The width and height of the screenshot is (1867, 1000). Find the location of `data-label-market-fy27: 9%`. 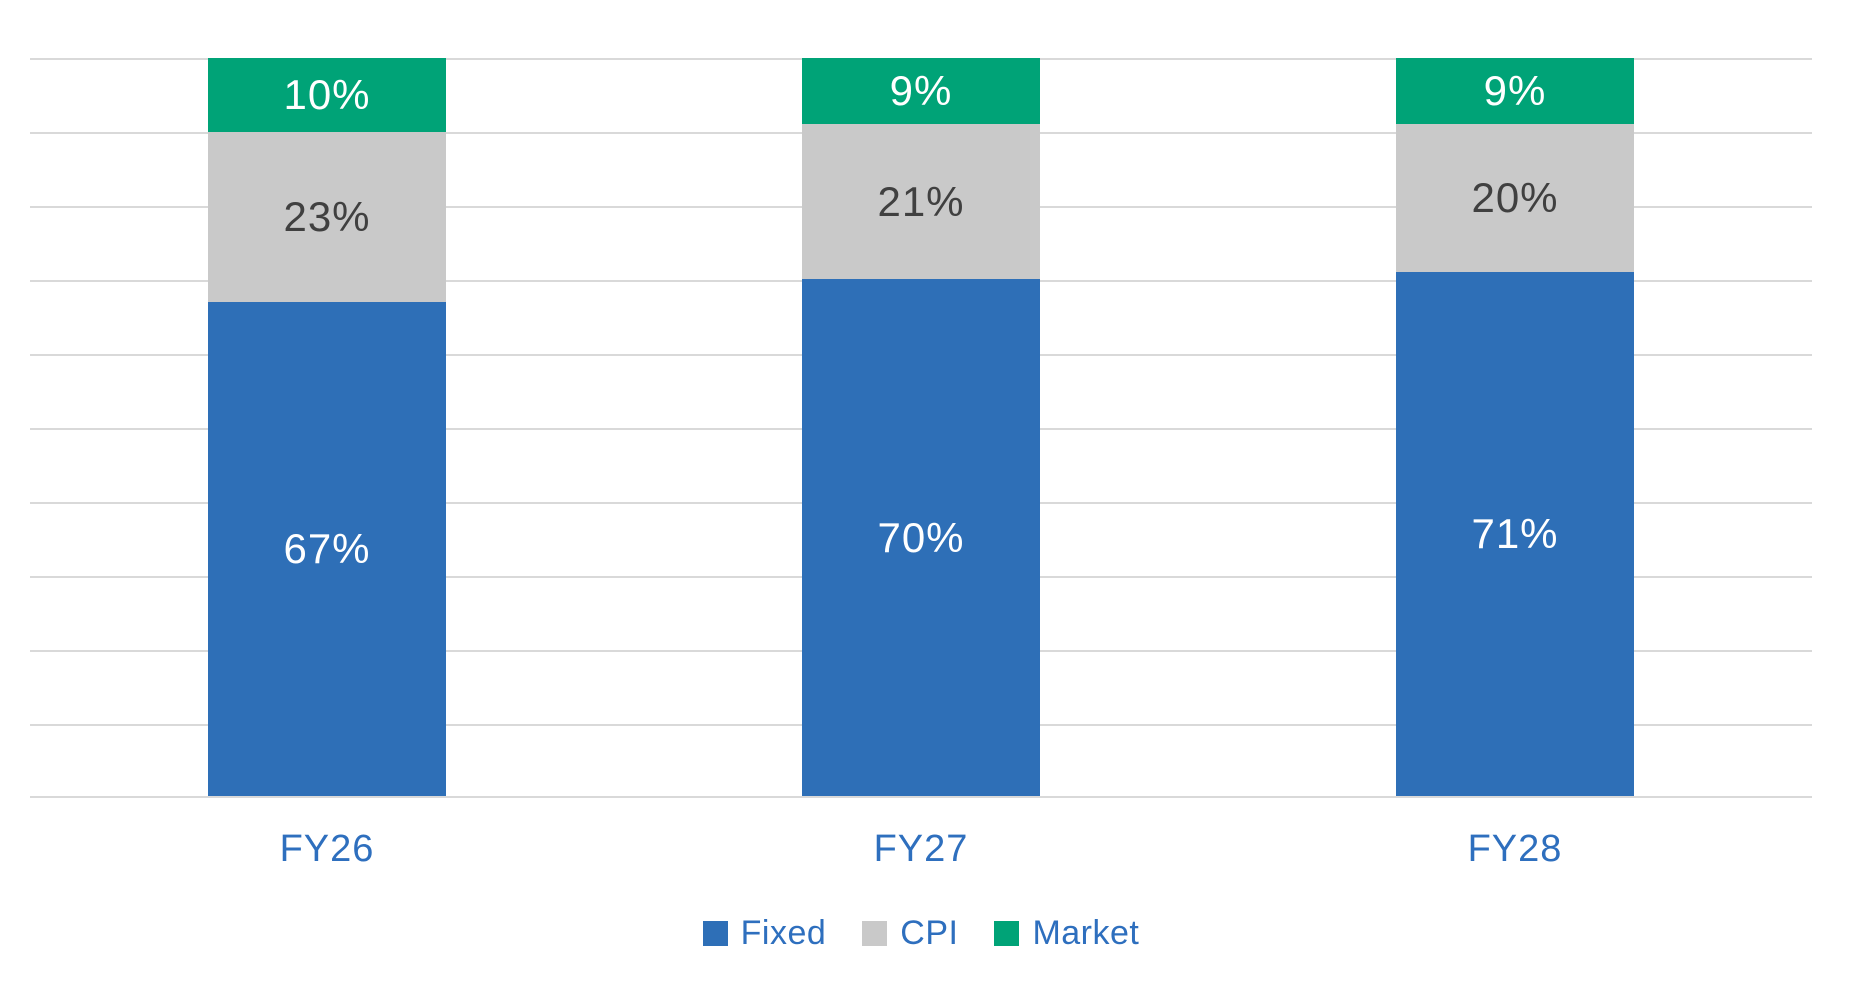

data-label-market-fy27: 9% is located at coordinates (921, 91).